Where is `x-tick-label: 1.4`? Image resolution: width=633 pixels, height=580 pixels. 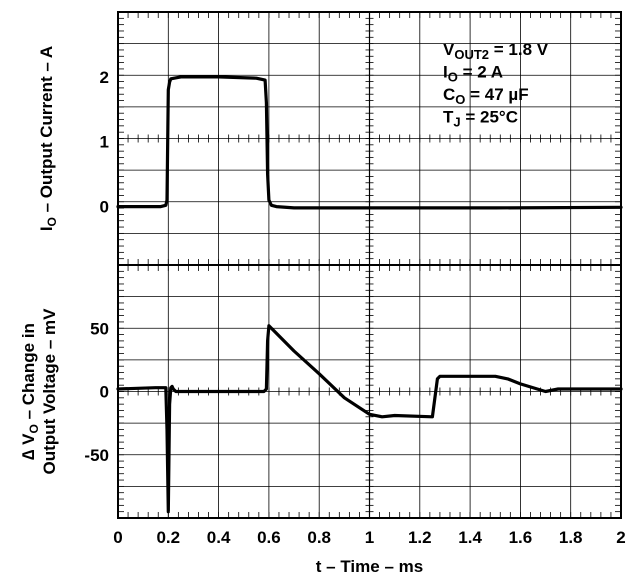 x-tick-label: 1.4 is located at coordinates (470, 537).